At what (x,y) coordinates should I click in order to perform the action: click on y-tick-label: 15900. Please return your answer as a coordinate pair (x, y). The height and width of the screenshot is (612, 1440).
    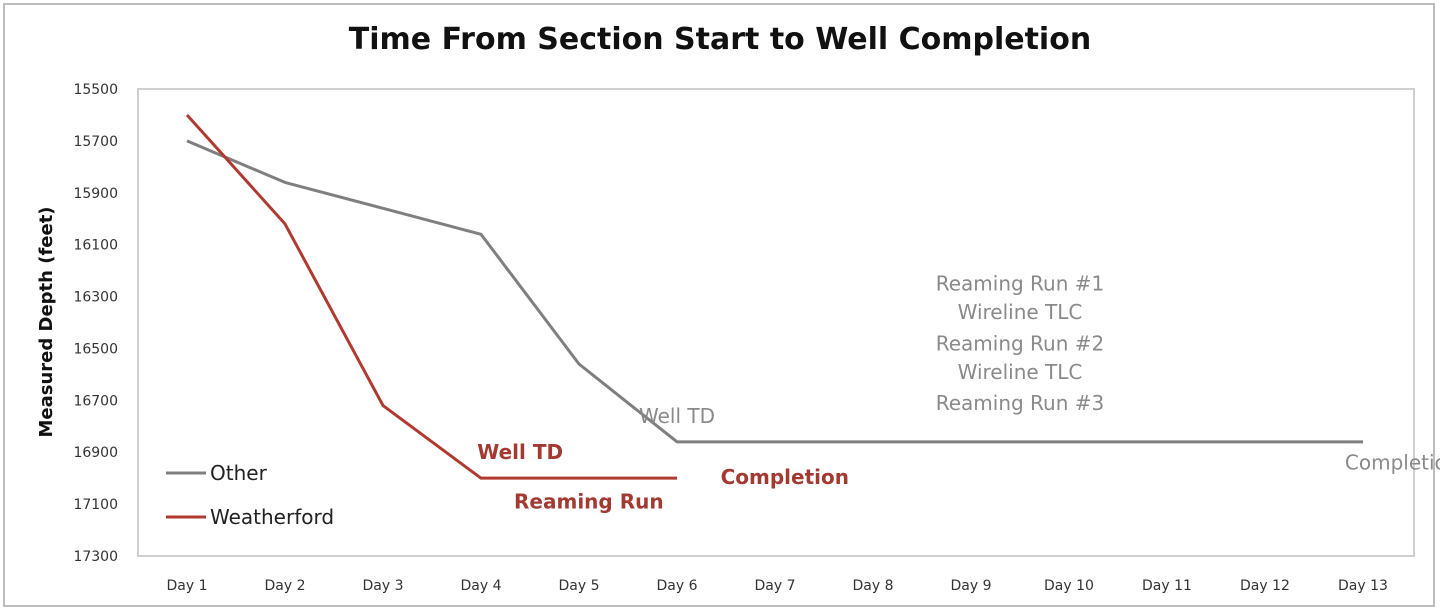
    Looking at the image, I should click on (95, 194).